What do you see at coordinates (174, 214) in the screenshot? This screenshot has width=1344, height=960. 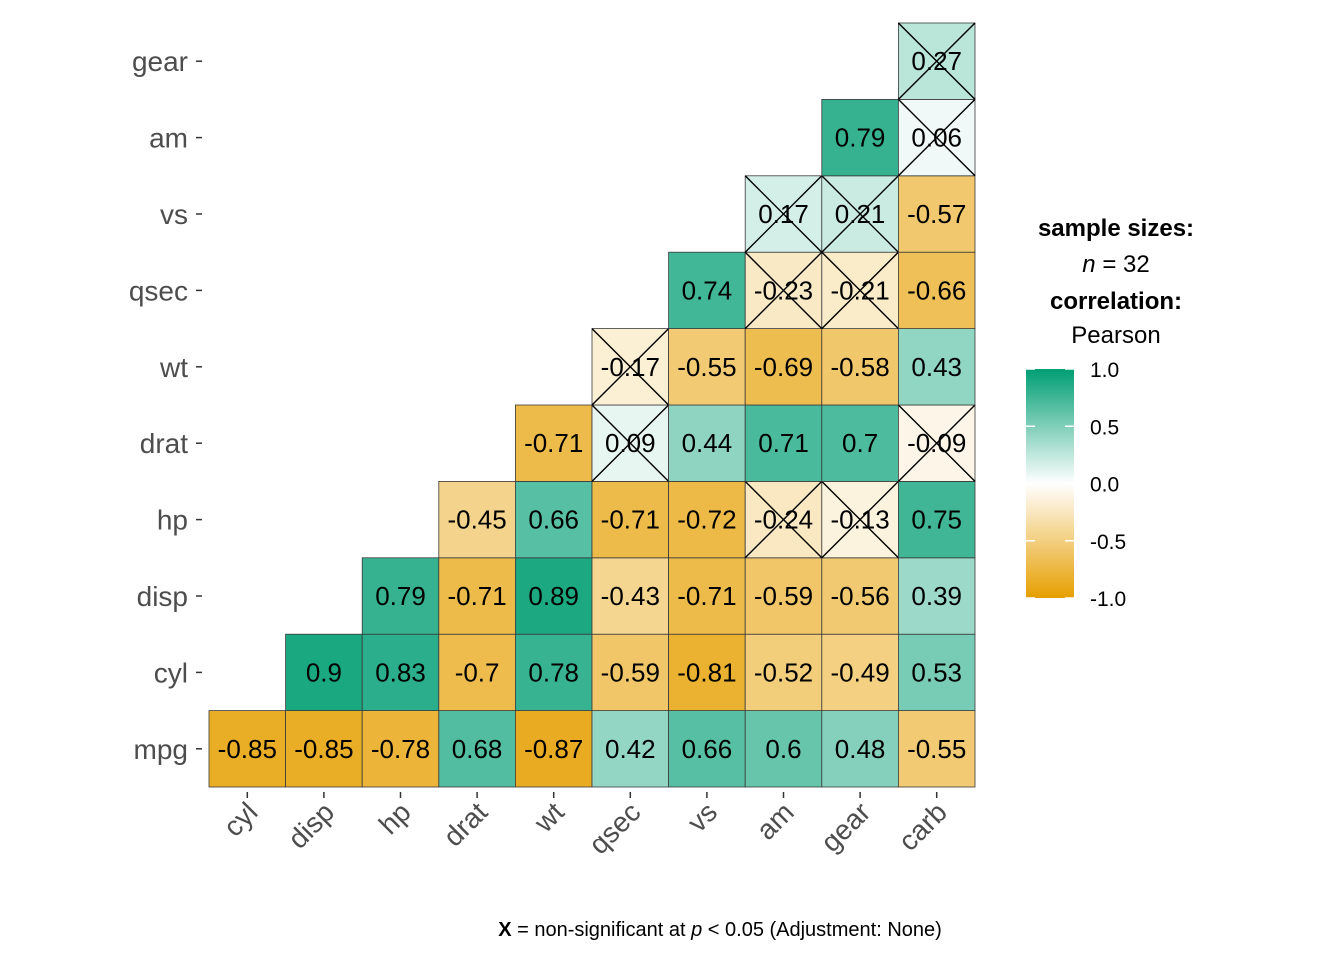 I see `y-tick-label-vs: vs` at bounding box center [174, 214].